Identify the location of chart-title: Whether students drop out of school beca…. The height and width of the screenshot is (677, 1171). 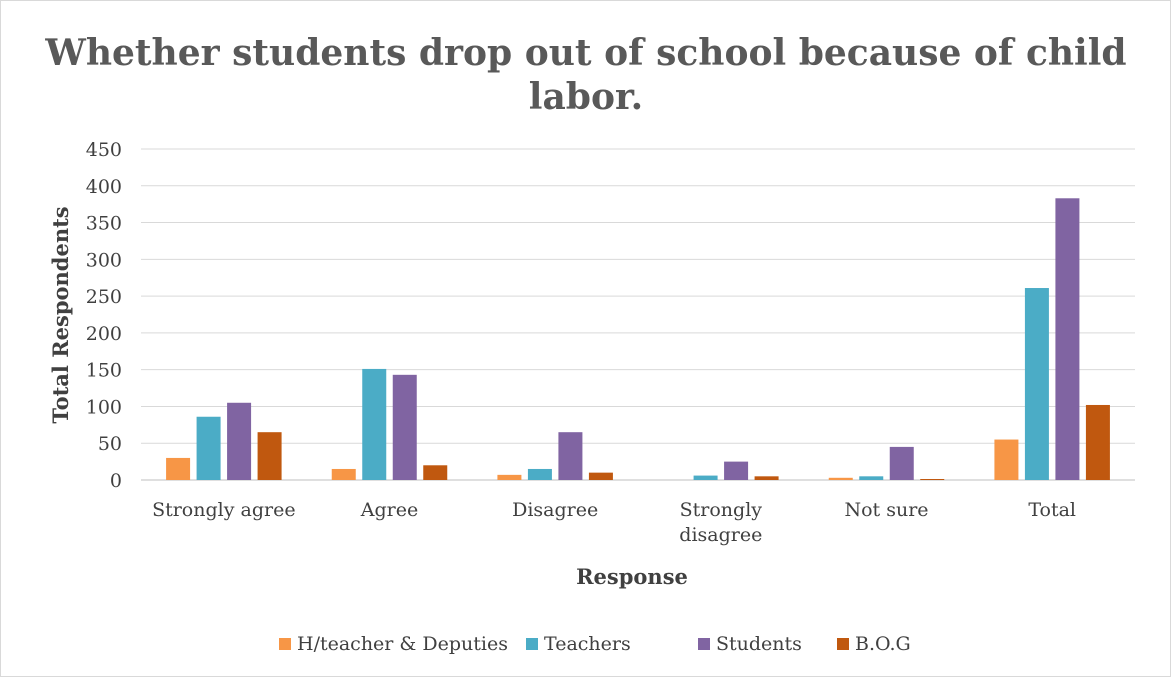
(585, 75).